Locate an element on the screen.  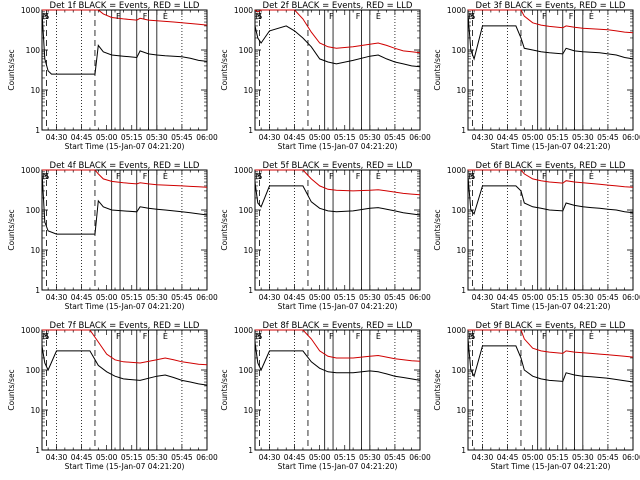
chart-title: Det 7f BLACK = Events, RED = LLD is located at coordinates (125, 326).